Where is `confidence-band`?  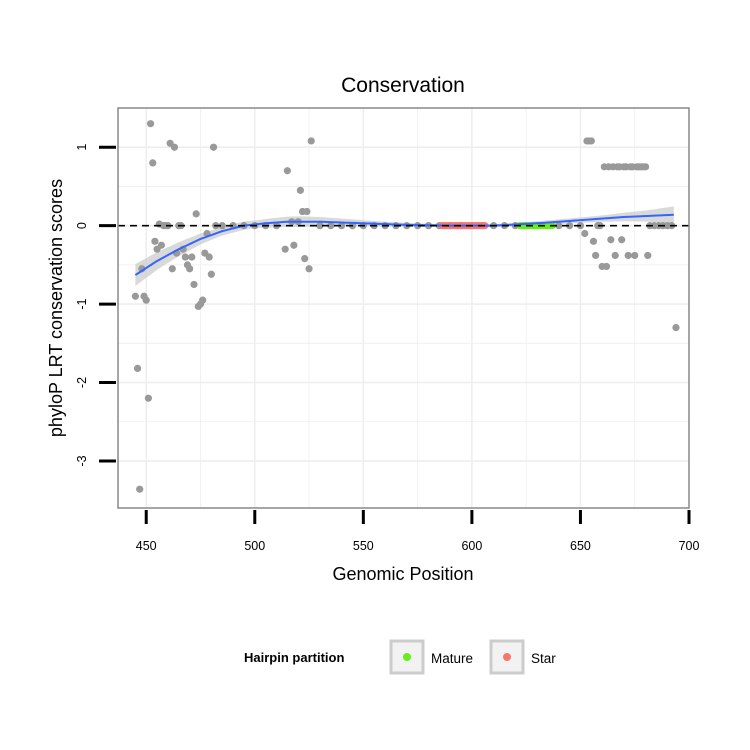
confidence-band is located at coordinates (404, 246).